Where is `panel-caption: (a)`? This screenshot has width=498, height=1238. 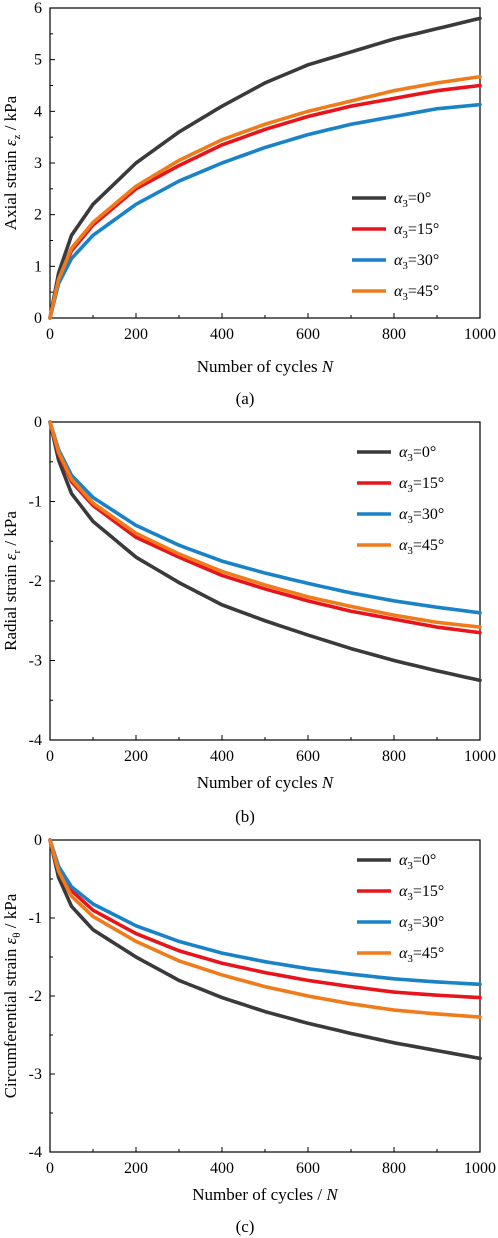
panel-caption: (a) is located at coordinates (245, 398).